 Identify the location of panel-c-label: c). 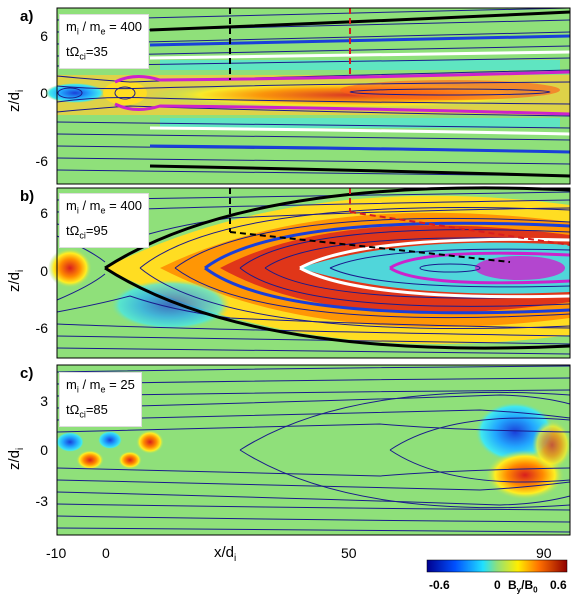
(27, 373).